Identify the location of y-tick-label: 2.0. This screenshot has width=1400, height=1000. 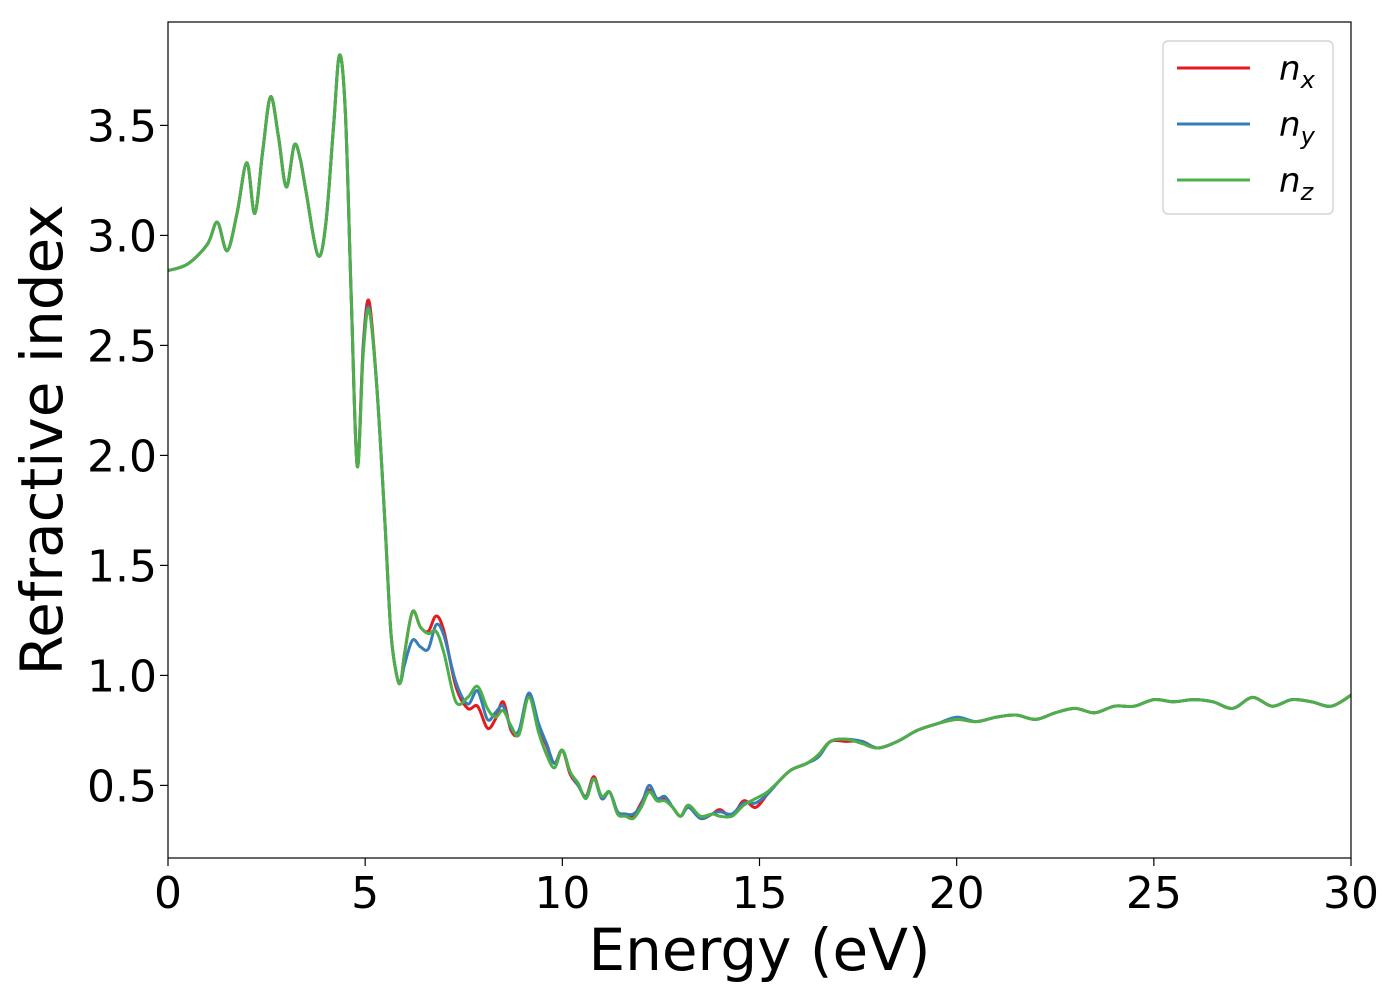
(122, 456).